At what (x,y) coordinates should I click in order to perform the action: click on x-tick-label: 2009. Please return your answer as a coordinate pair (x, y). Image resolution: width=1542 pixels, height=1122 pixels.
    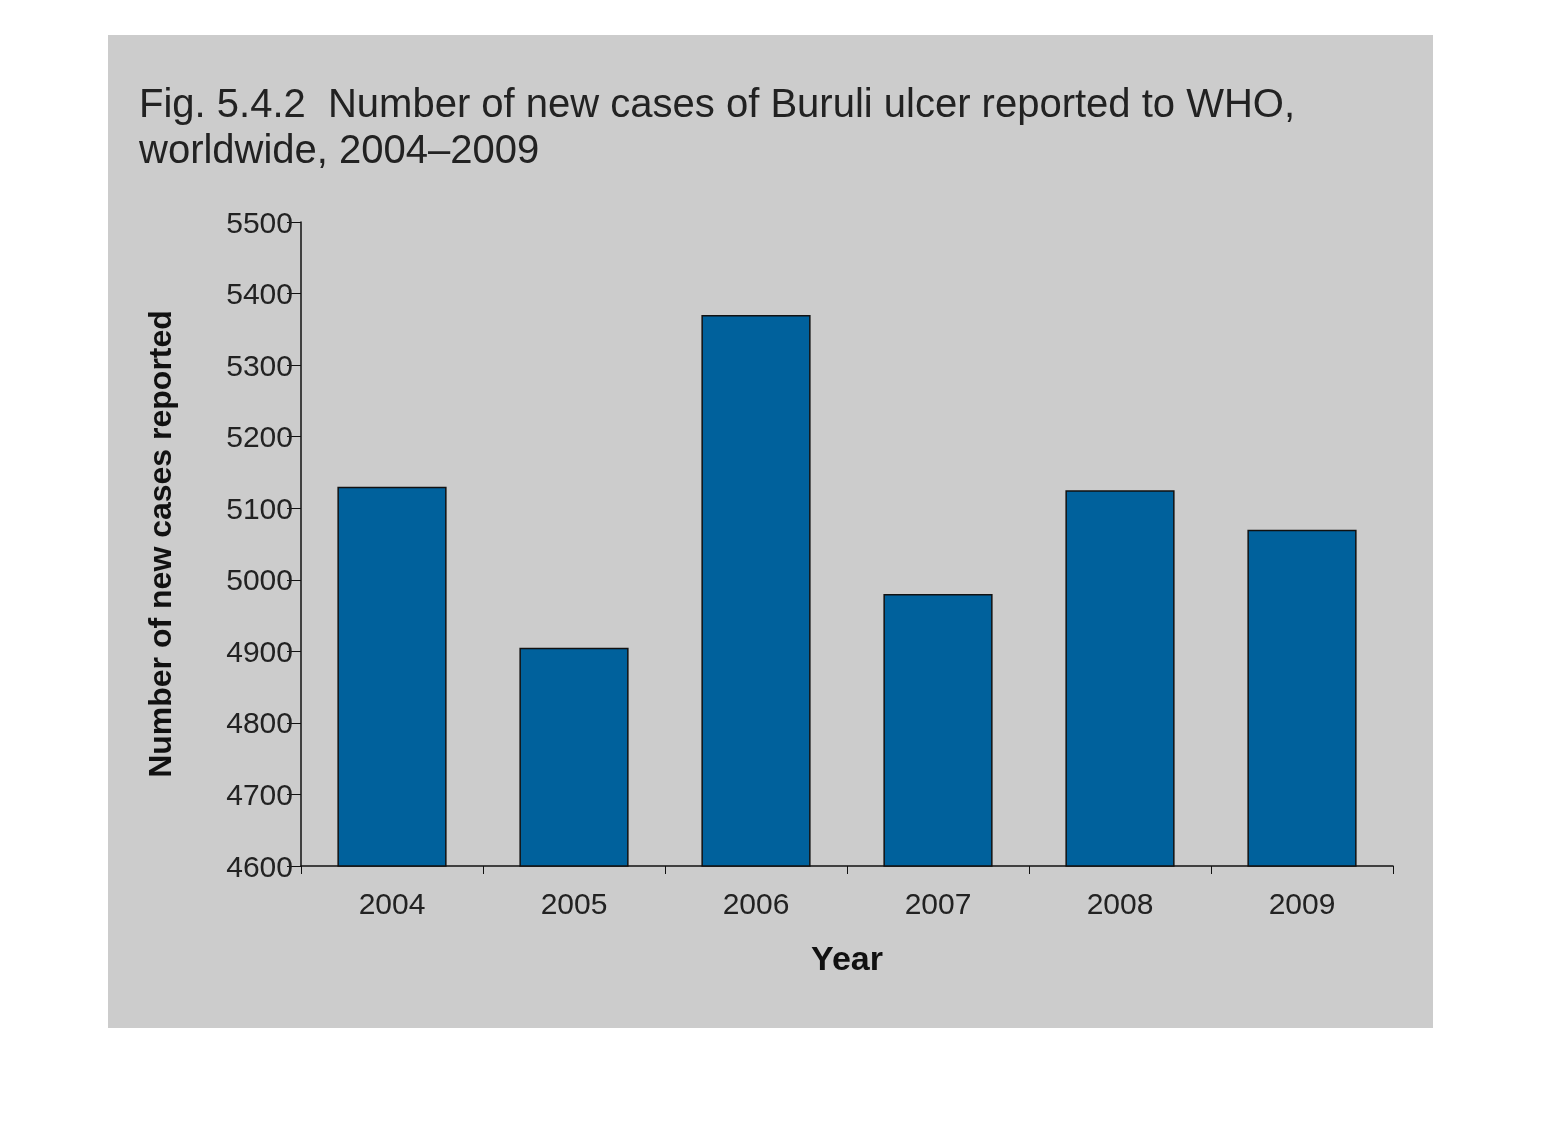
    Looking at the image, I should click on (1302, 903).